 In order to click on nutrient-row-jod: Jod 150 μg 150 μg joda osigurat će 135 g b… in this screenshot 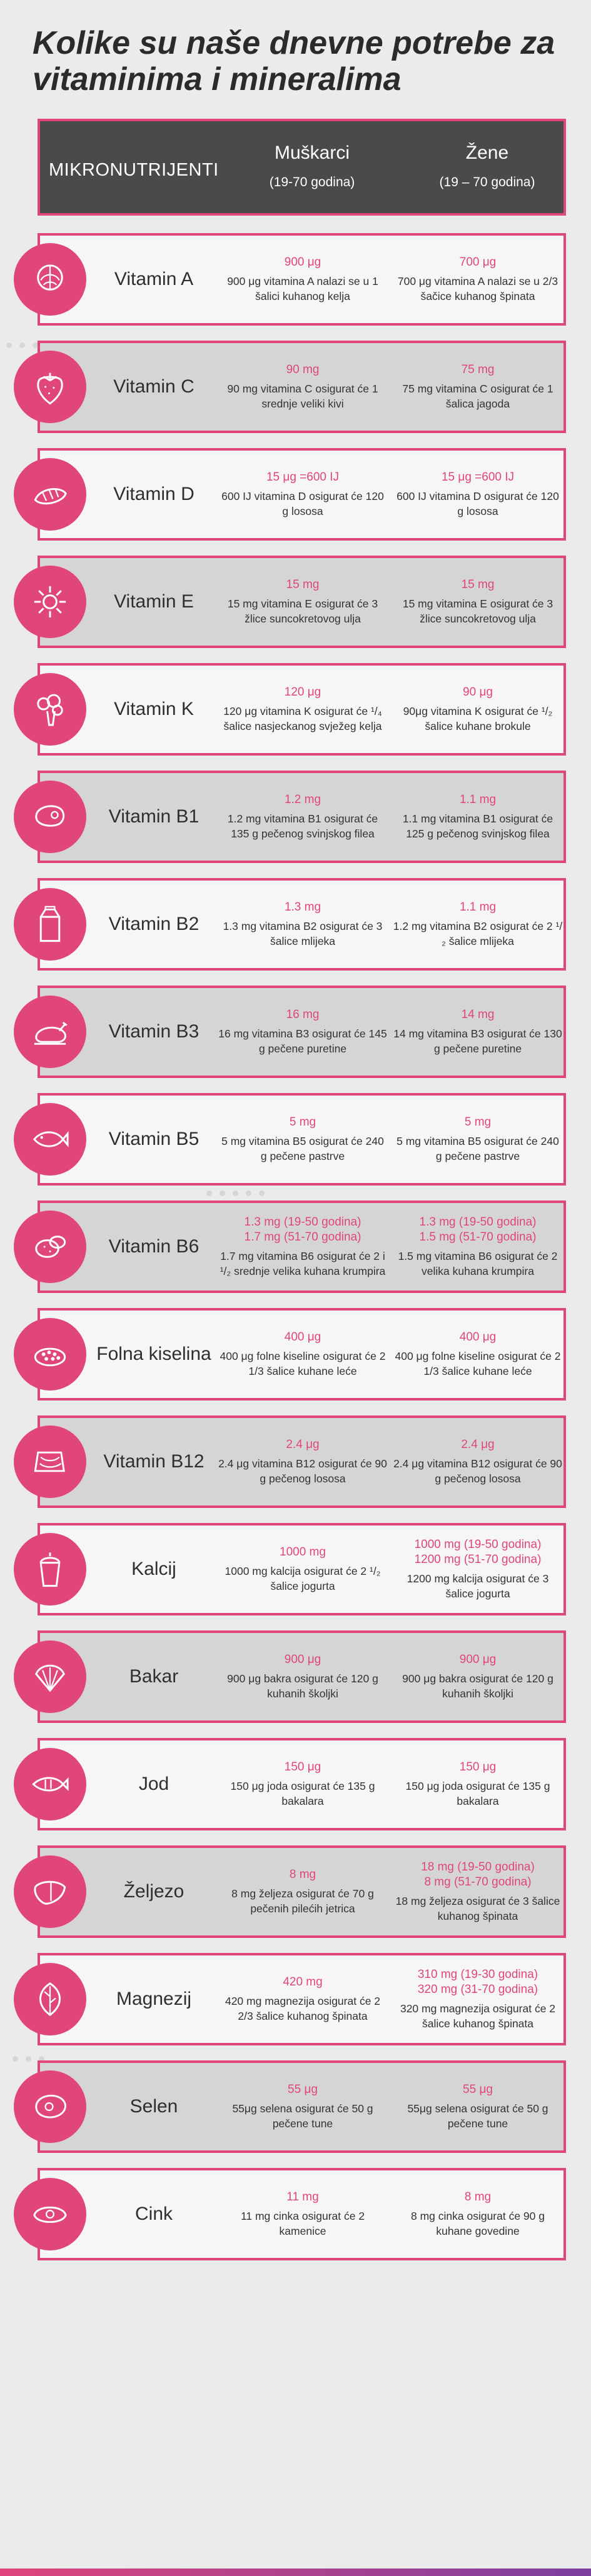, I will do `click(290, 1784)`.